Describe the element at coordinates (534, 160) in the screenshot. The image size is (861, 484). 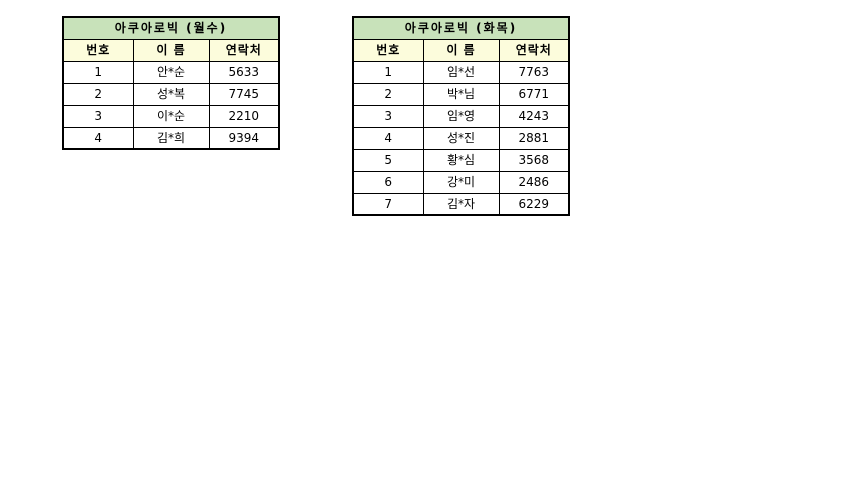
I see `contact-cell: 3568` at that location.